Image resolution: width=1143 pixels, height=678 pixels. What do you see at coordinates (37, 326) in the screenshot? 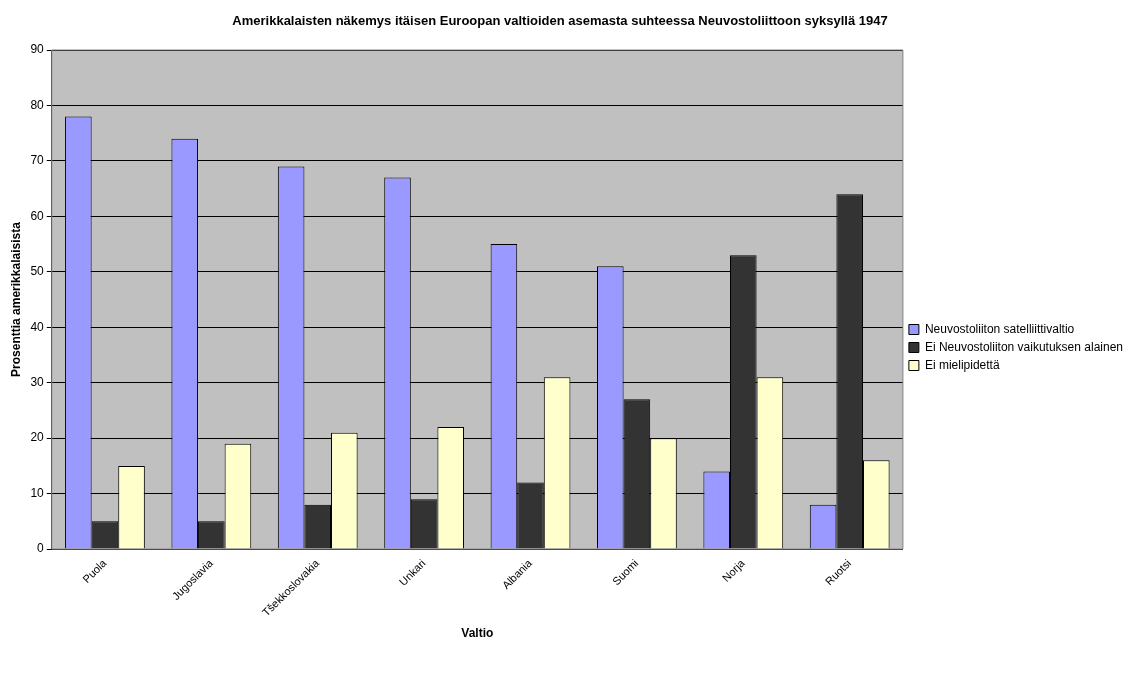
I see `y-tick-label: 40` at bounding box center [37, 326].